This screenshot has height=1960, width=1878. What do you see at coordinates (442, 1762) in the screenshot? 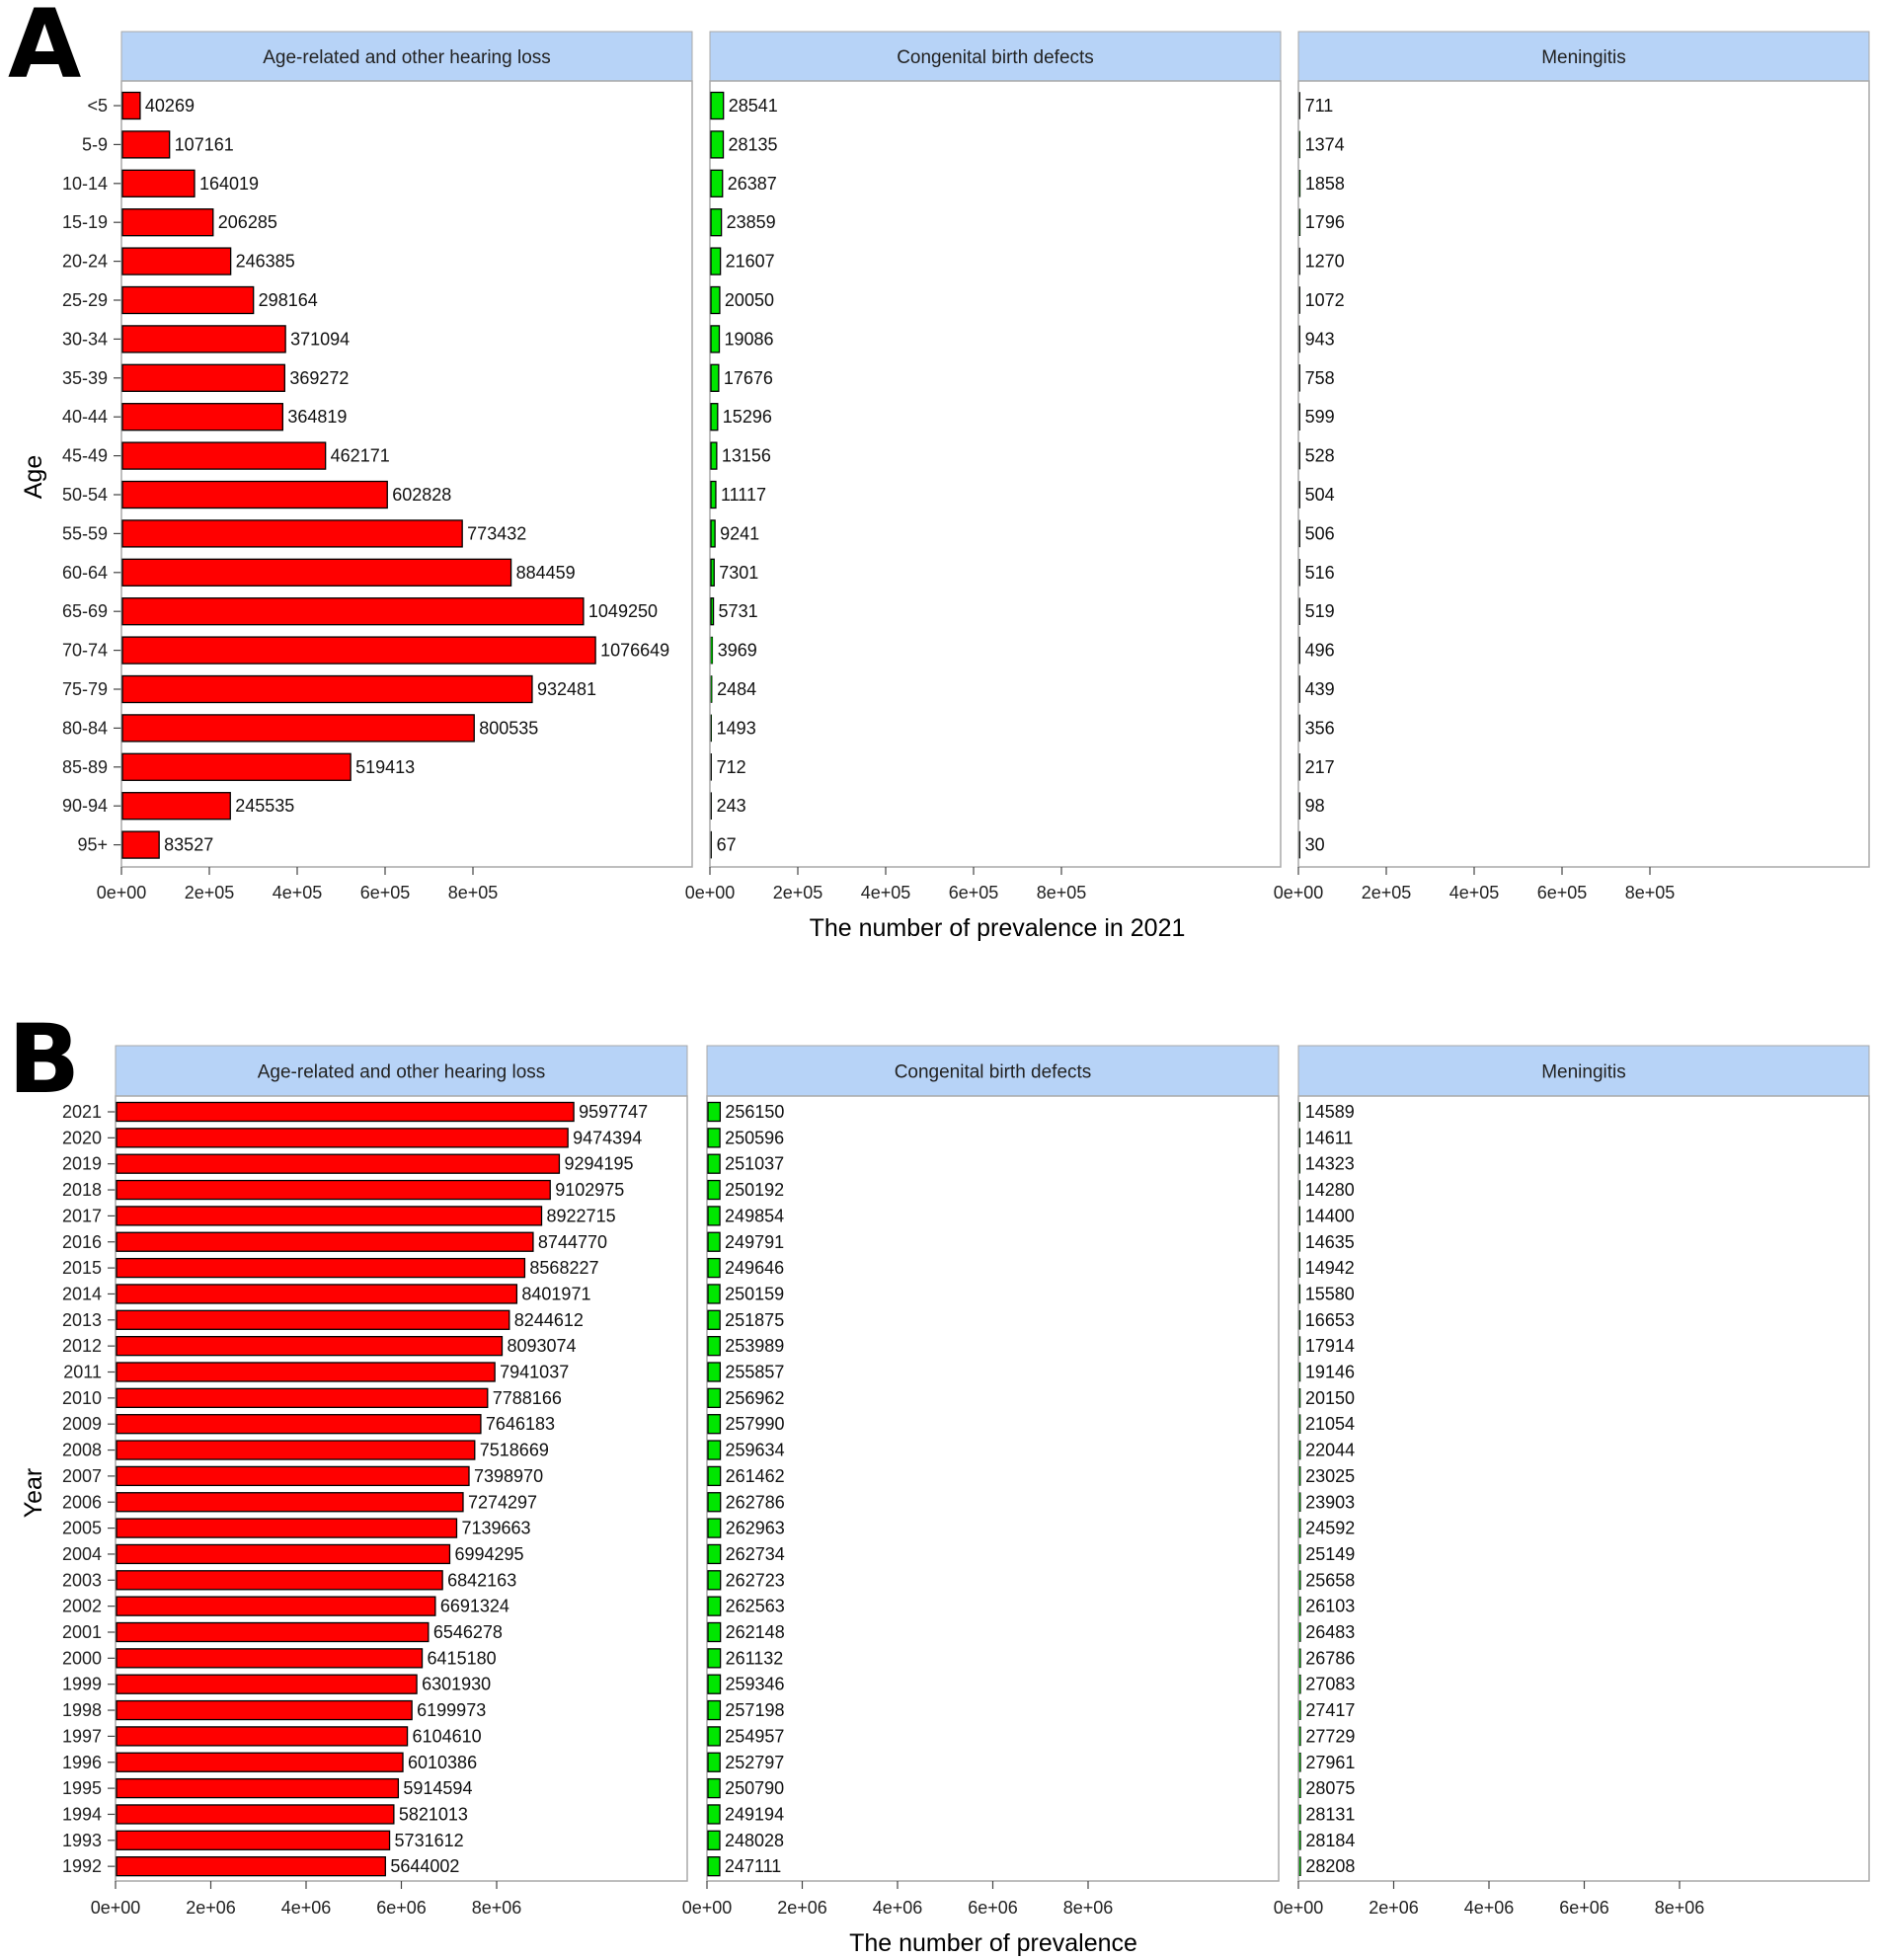
I see `panel-b-facet-age-related-and-other-hearing-loss-value-label-1996: 6010386` at bounding box center [442, 1762].